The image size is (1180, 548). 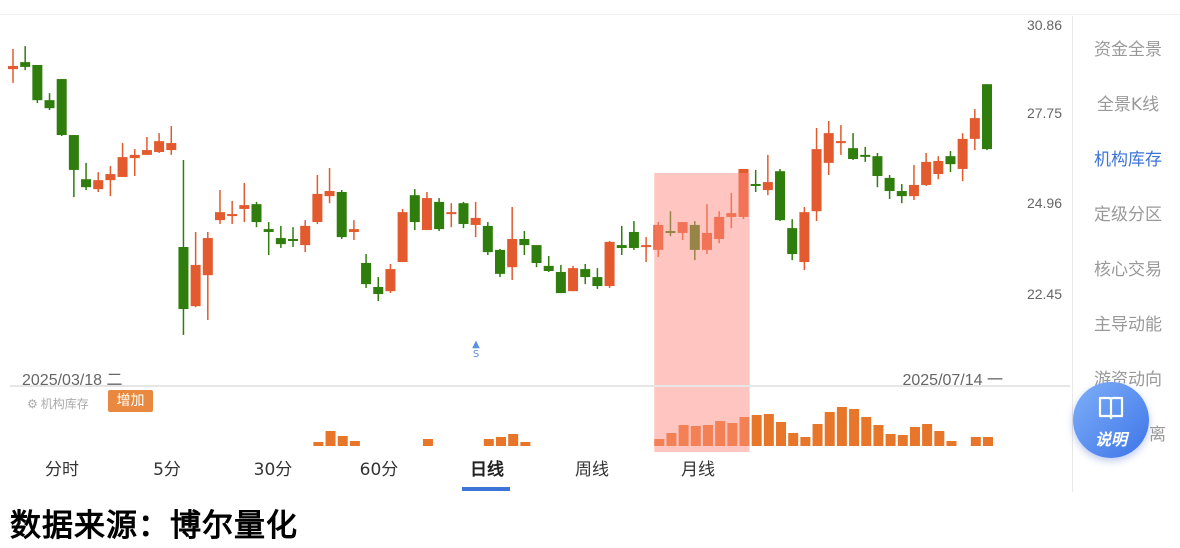 I want to click on gear-icon: ⚙, so click(x=32, y=403).